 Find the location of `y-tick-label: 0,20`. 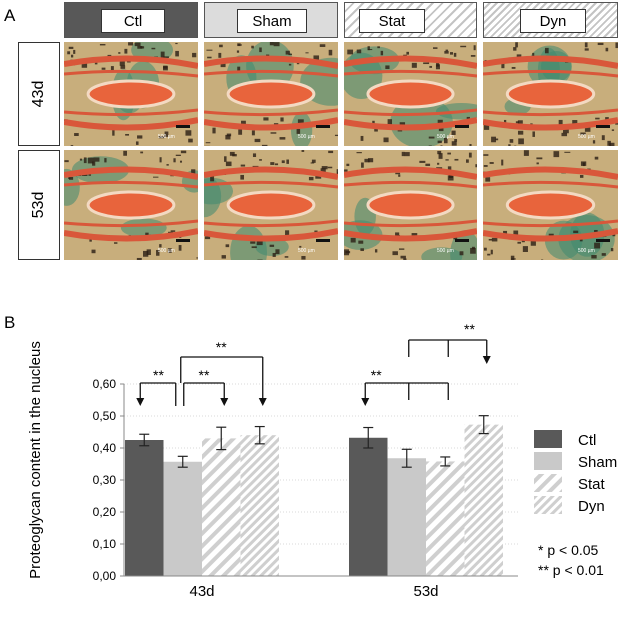

y-tick-label: 0,20 is located at coordinates (105, 512).